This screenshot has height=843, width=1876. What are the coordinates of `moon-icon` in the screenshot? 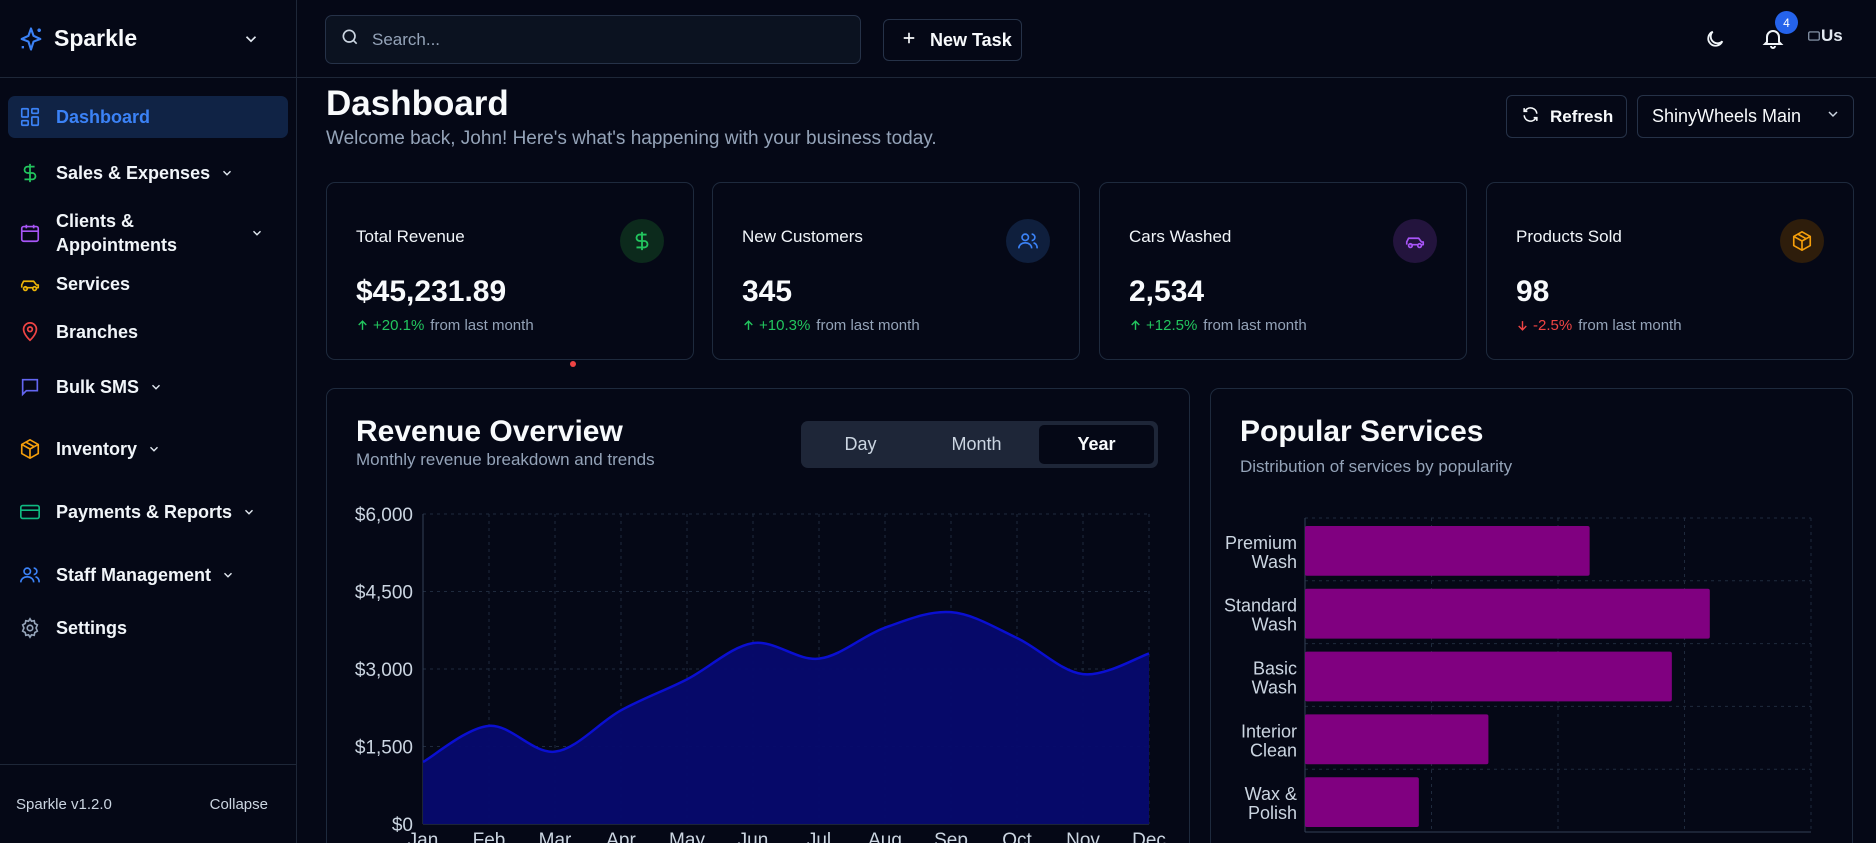 It's located at (1715, 39).